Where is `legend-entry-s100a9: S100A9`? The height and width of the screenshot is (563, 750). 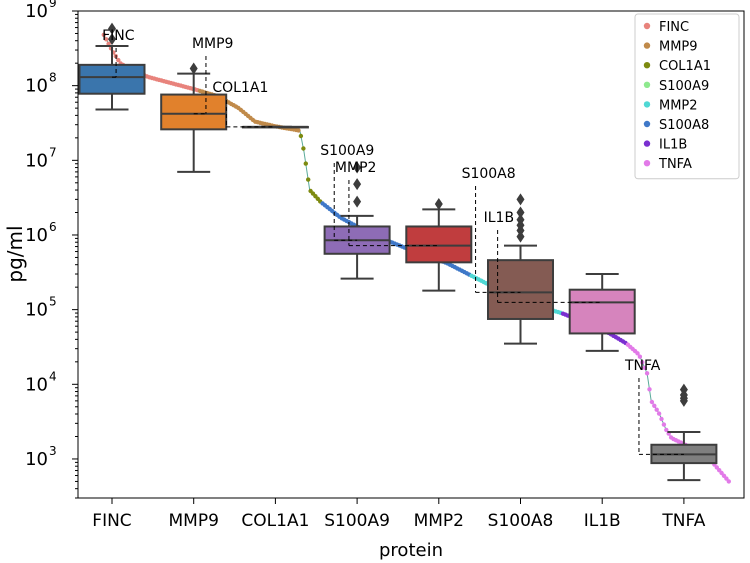 legend-entry-s100a9: S100A9 is located at coordinates (676, 86).